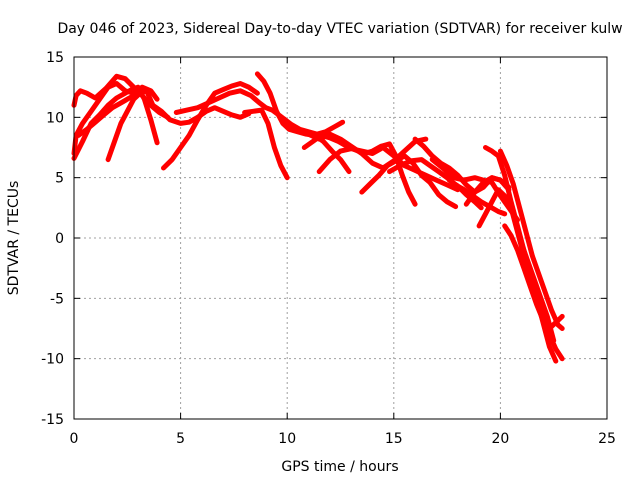 This screenshot has height=480, width=640. I want to click on x-tick-label: 15, so click(394, 439).